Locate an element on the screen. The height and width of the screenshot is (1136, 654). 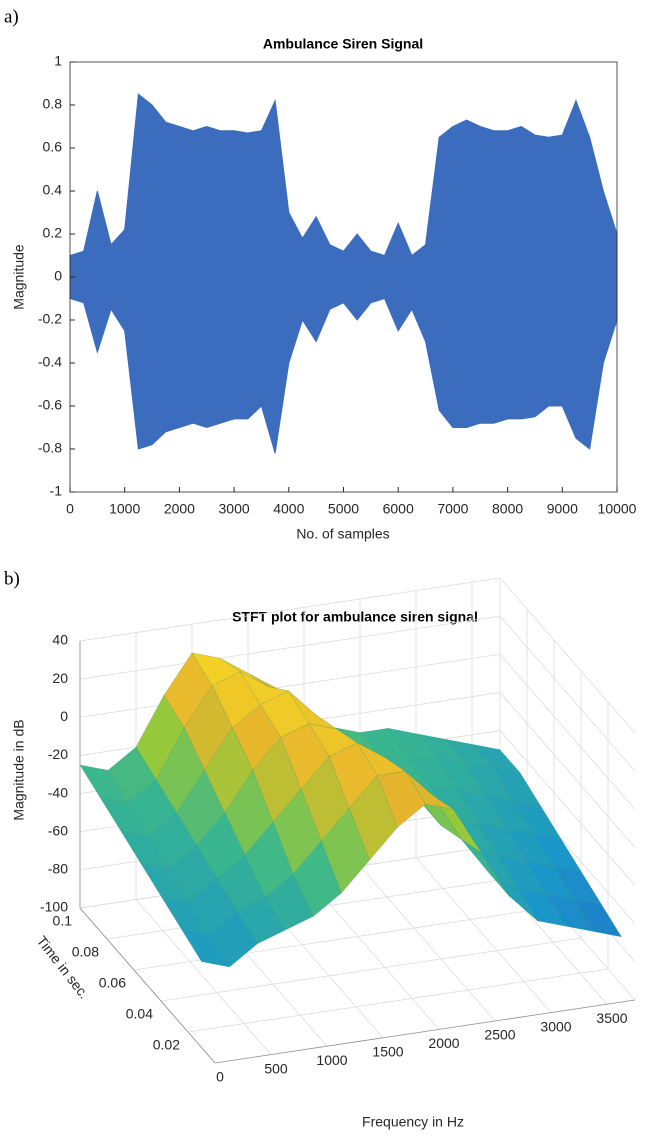
z-tick-label: -100 is located at coordinates (54, 907).